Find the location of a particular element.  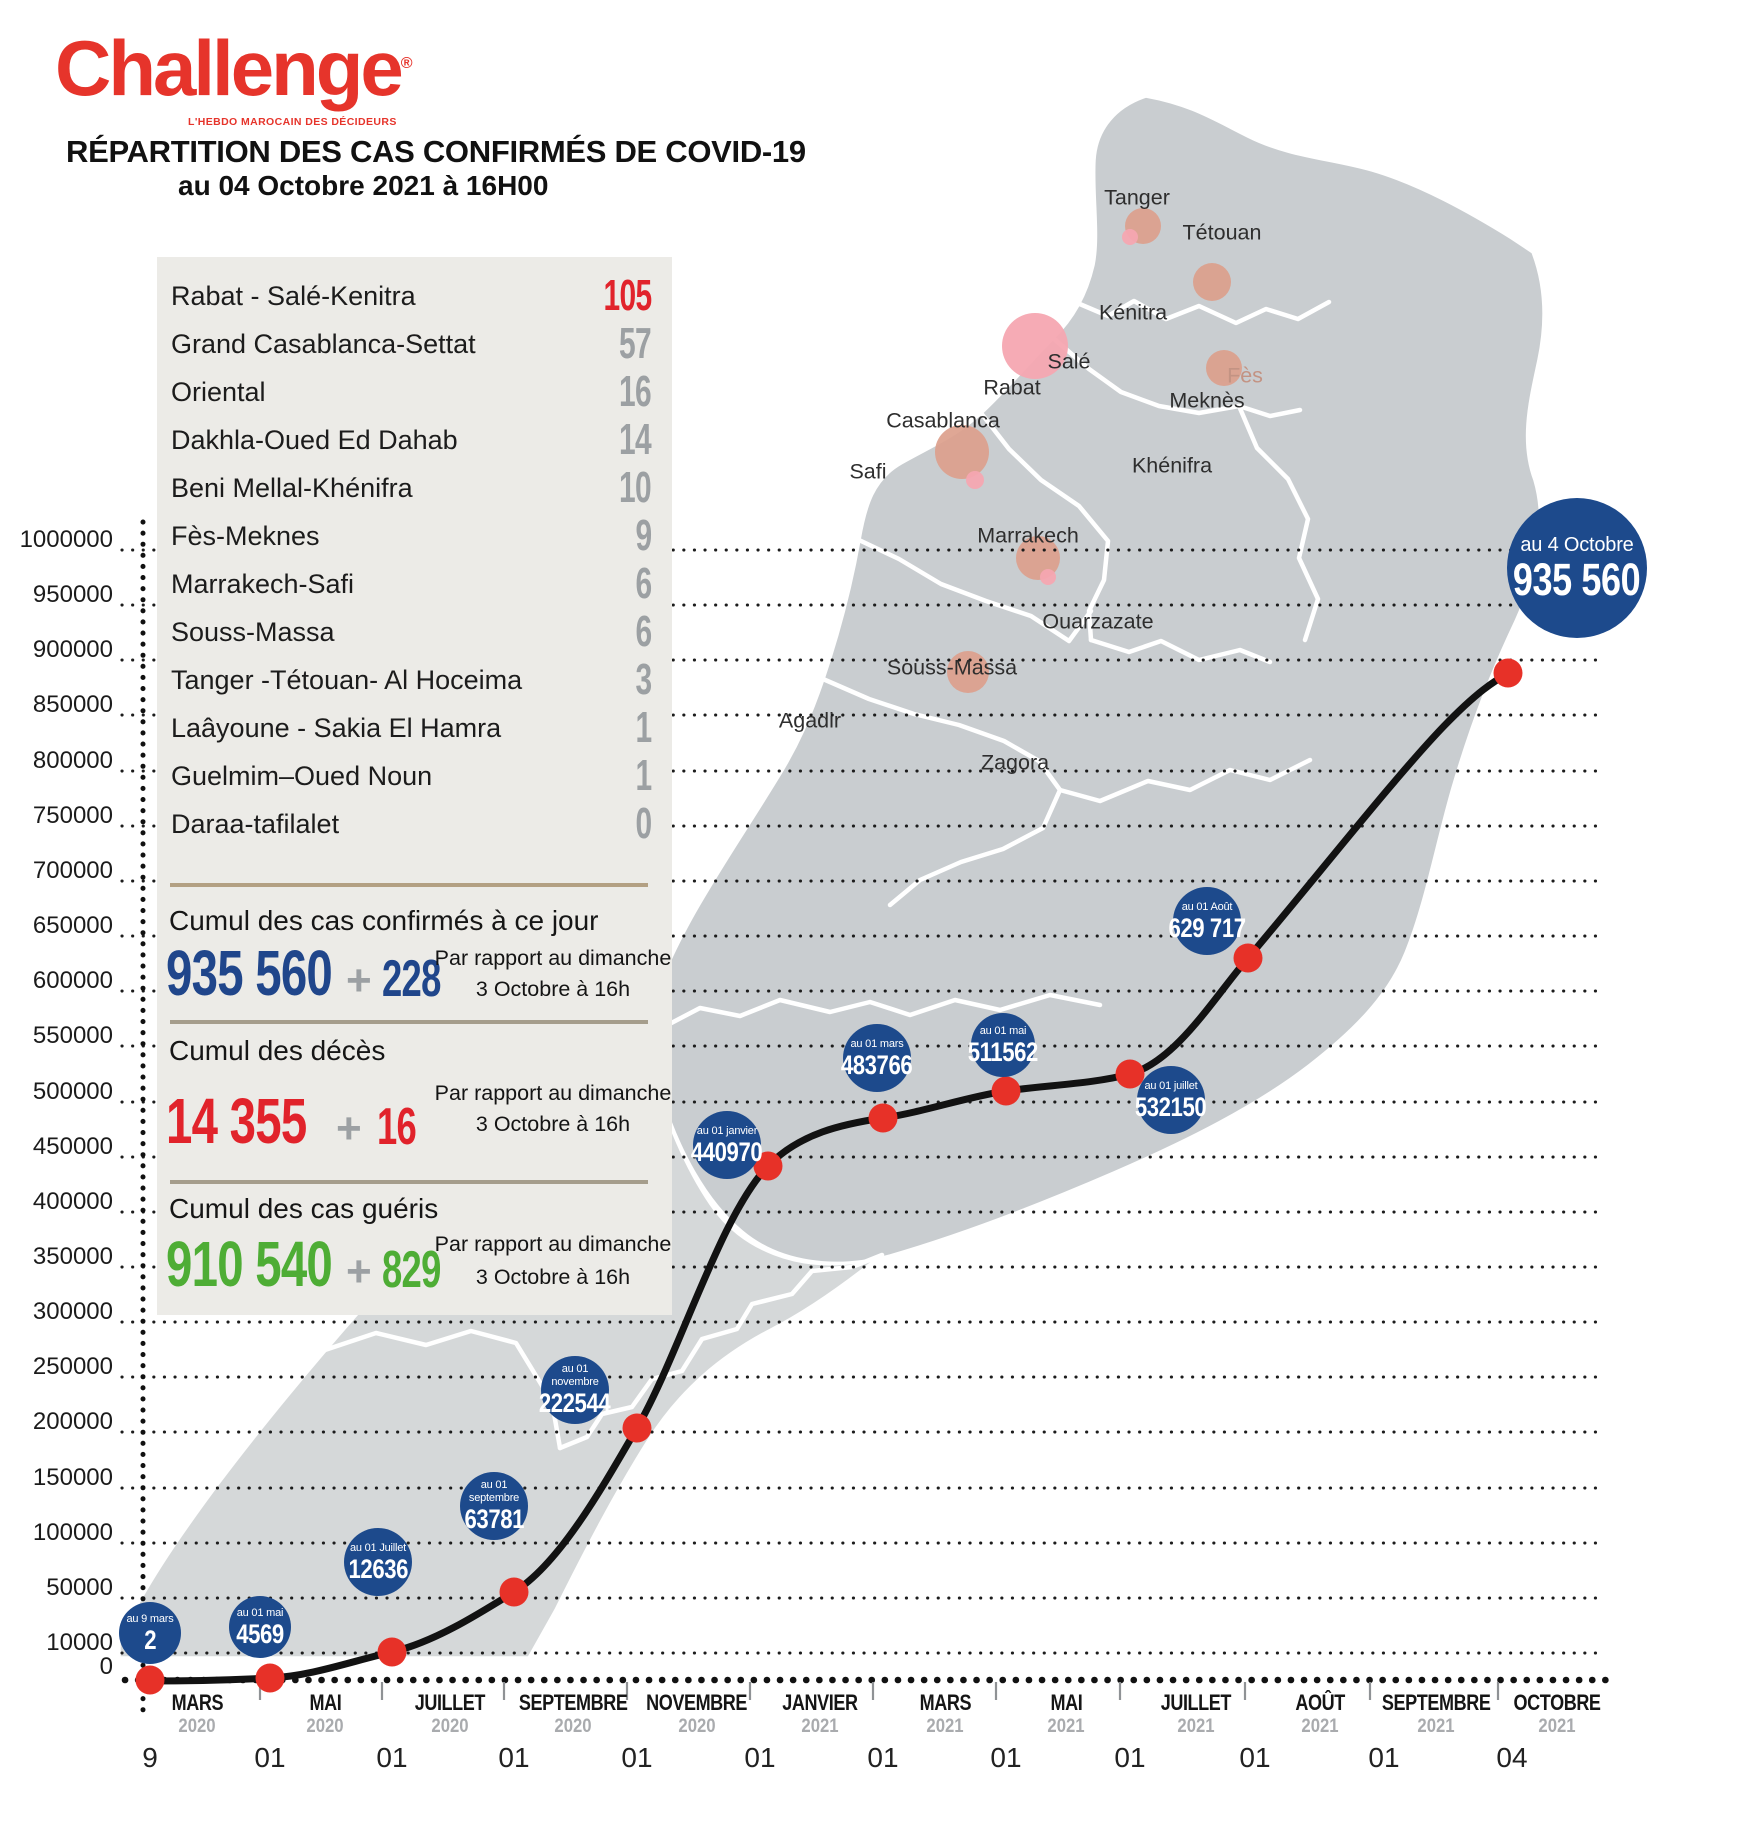

region-row-name: Oriental is located at coordinates (218, 392).